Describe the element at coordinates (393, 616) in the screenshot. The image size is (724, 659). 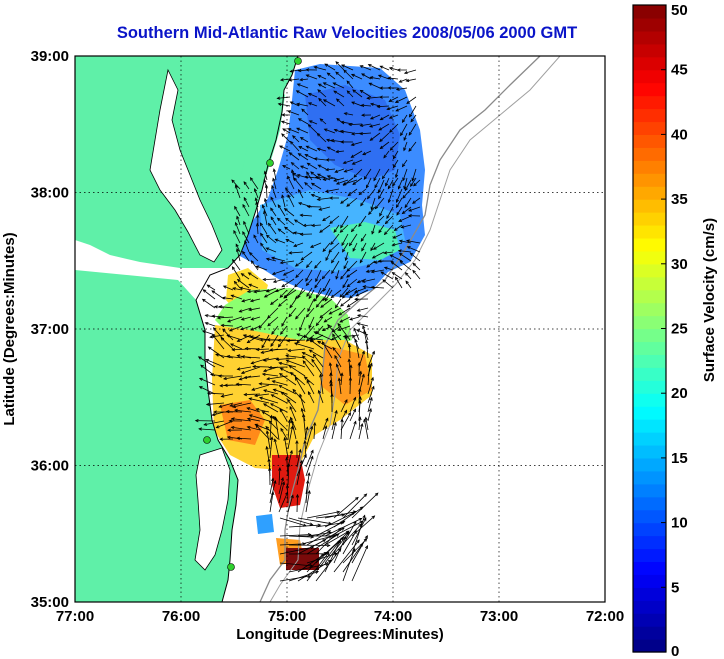
I see `x-tick-label: 74:00` at that location.